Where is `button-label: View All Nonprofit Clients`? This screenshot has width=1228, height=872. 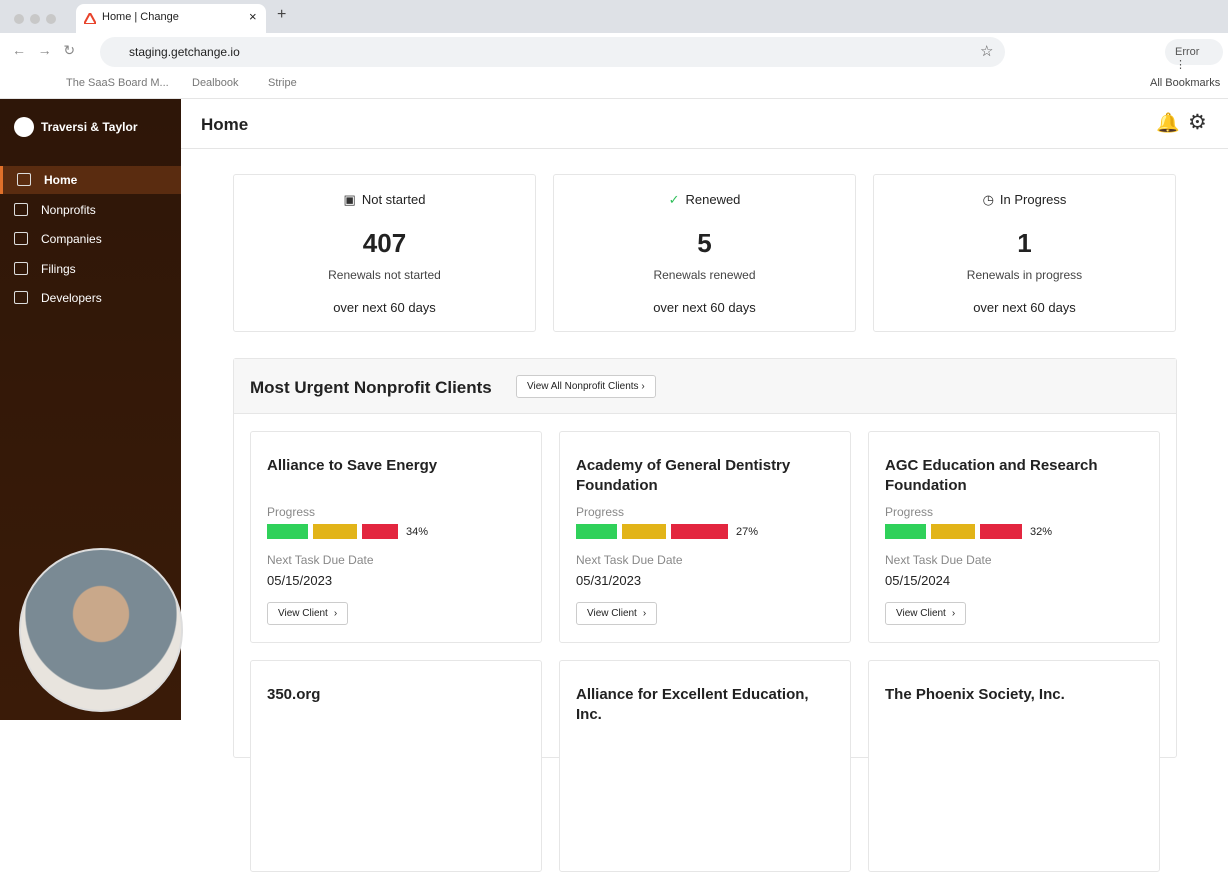 button-label: View All Nonprofit Clients is located at coordinates (583, 386).